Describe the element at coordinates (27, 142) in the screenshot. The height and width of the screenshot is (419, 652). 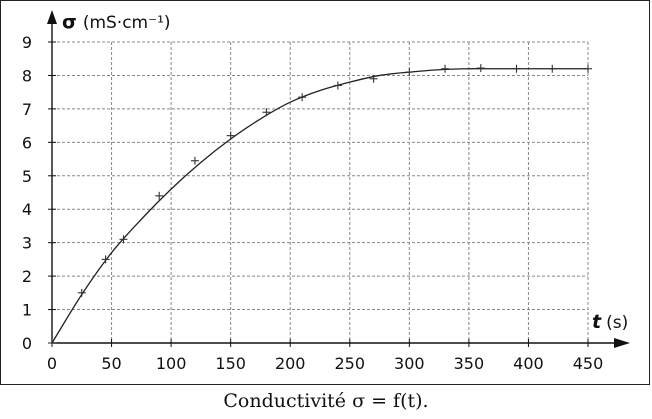
I see `y-tick-label: 6` at that location.